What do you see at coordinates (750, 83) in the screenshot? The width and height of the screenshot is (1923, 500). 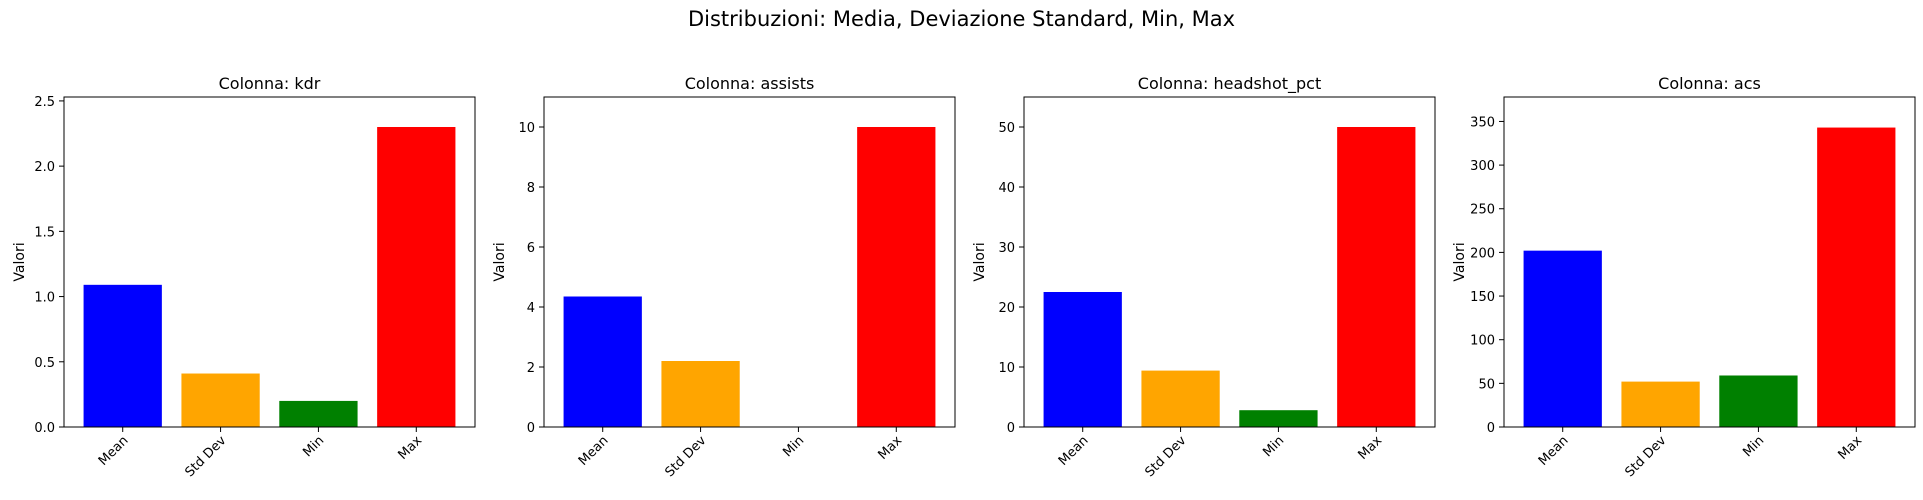 I see `chart-title: Colonna: assists` at bounding box center [750, 83].